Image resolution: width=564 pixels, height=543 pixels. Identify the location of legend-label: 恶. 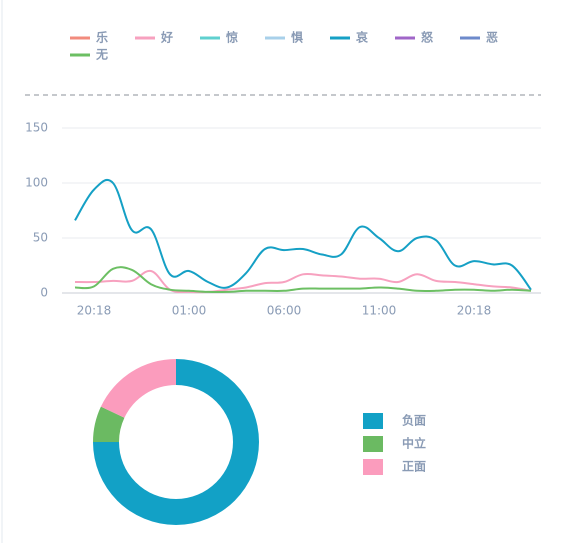
(492, 38).